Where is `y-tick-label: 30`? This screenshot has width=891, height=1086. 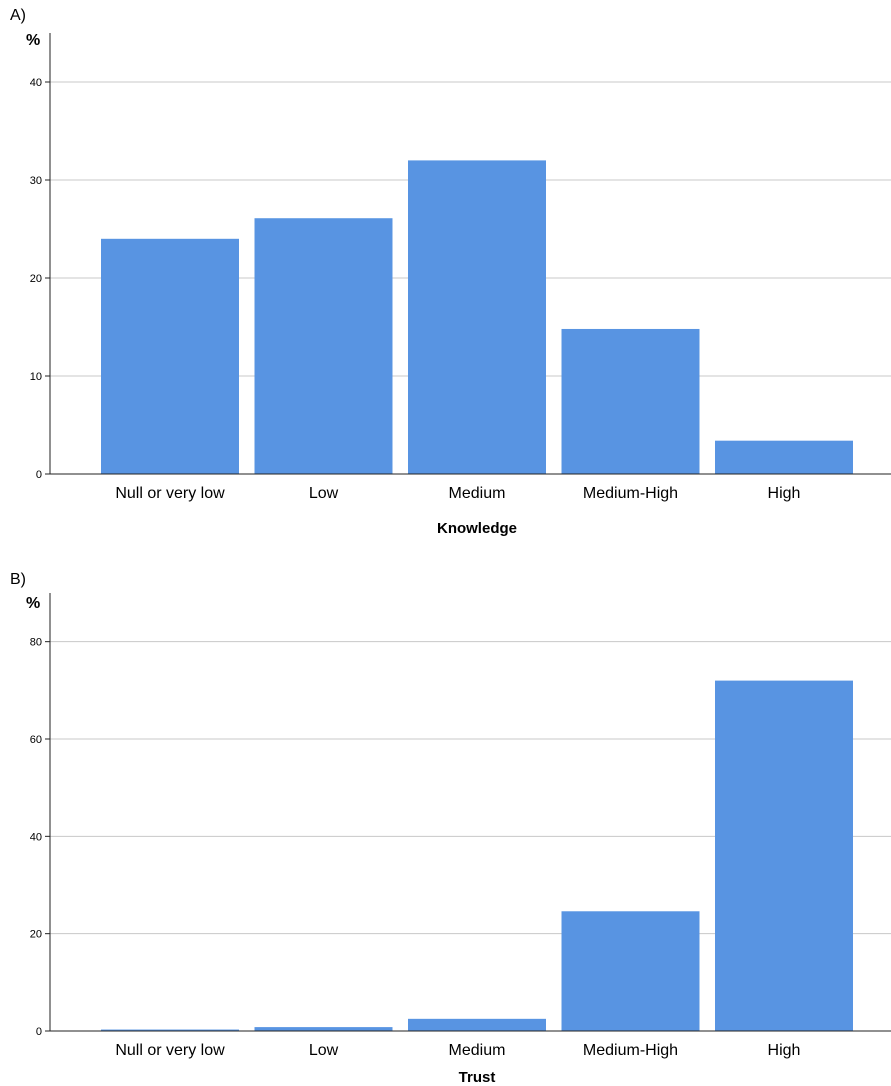
y-tick-label: 30 is located at coordinates (36, 181).